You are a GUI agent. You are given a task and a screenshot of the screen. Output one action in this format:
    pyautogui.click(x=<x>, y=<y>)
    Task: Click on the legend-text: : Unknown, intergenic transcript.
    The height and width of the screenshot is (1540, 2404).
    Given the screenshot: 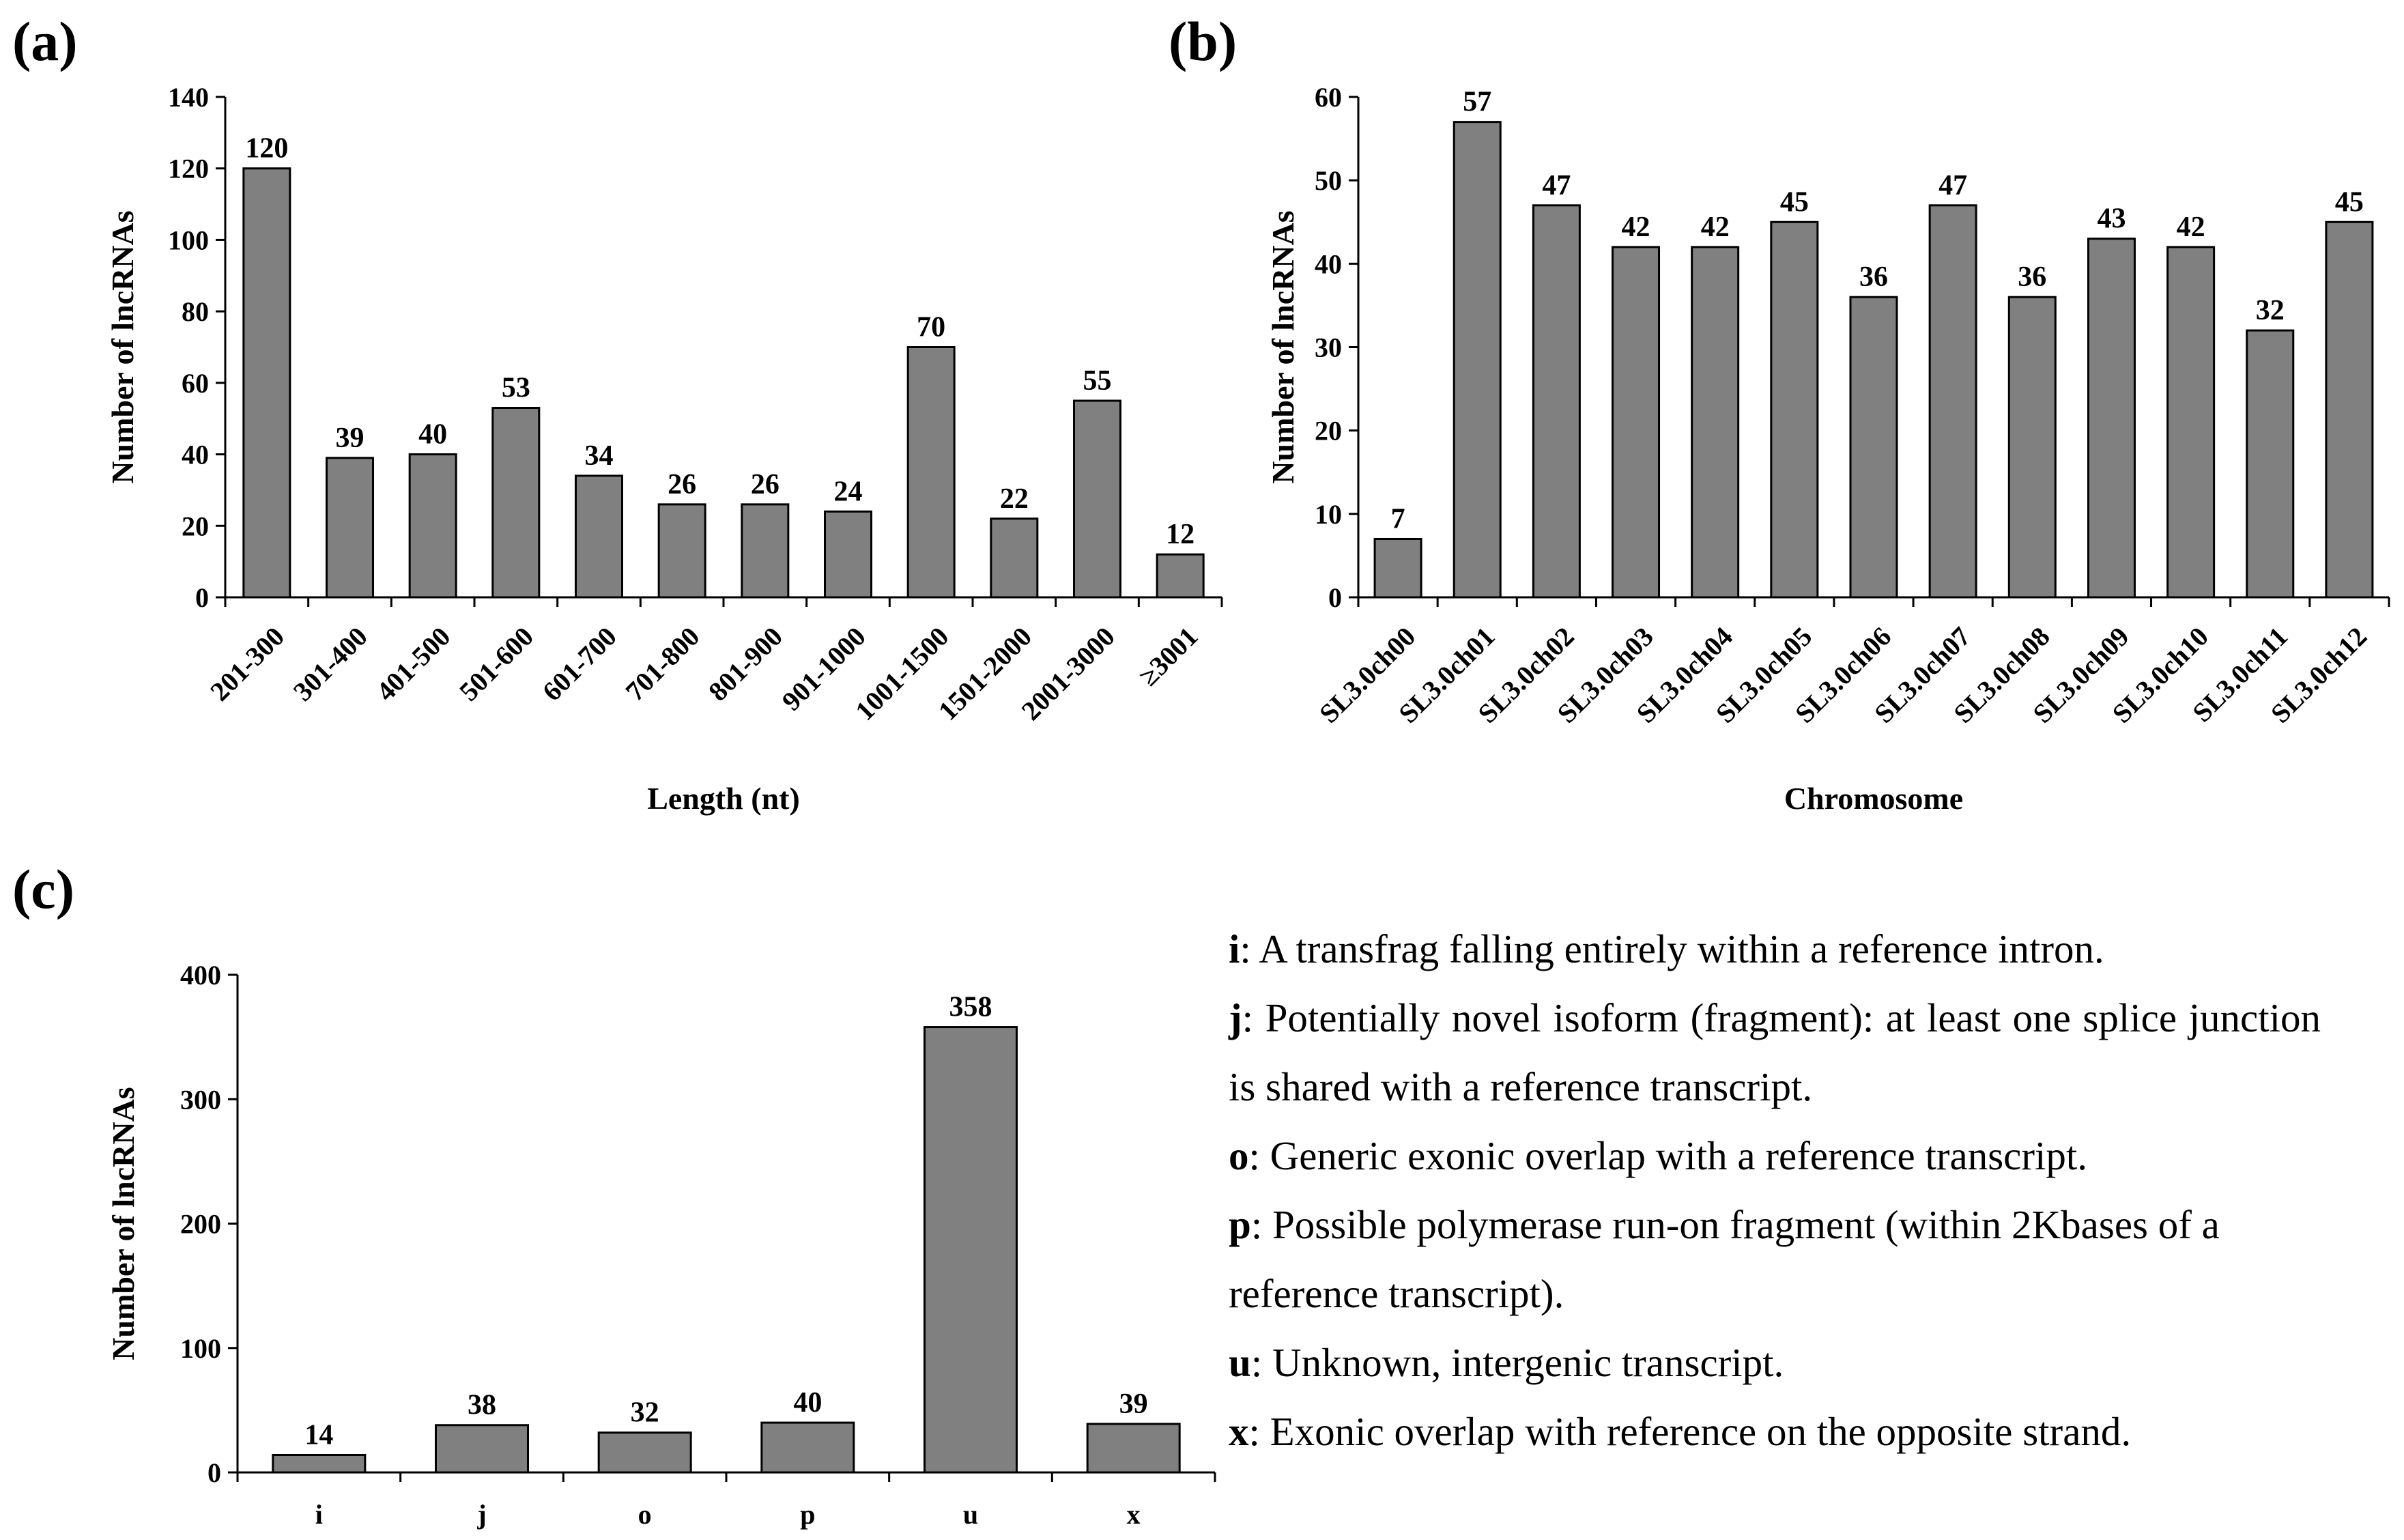 What is the action you would take?
    pyautogui.click(x=1517, y=1362)
    